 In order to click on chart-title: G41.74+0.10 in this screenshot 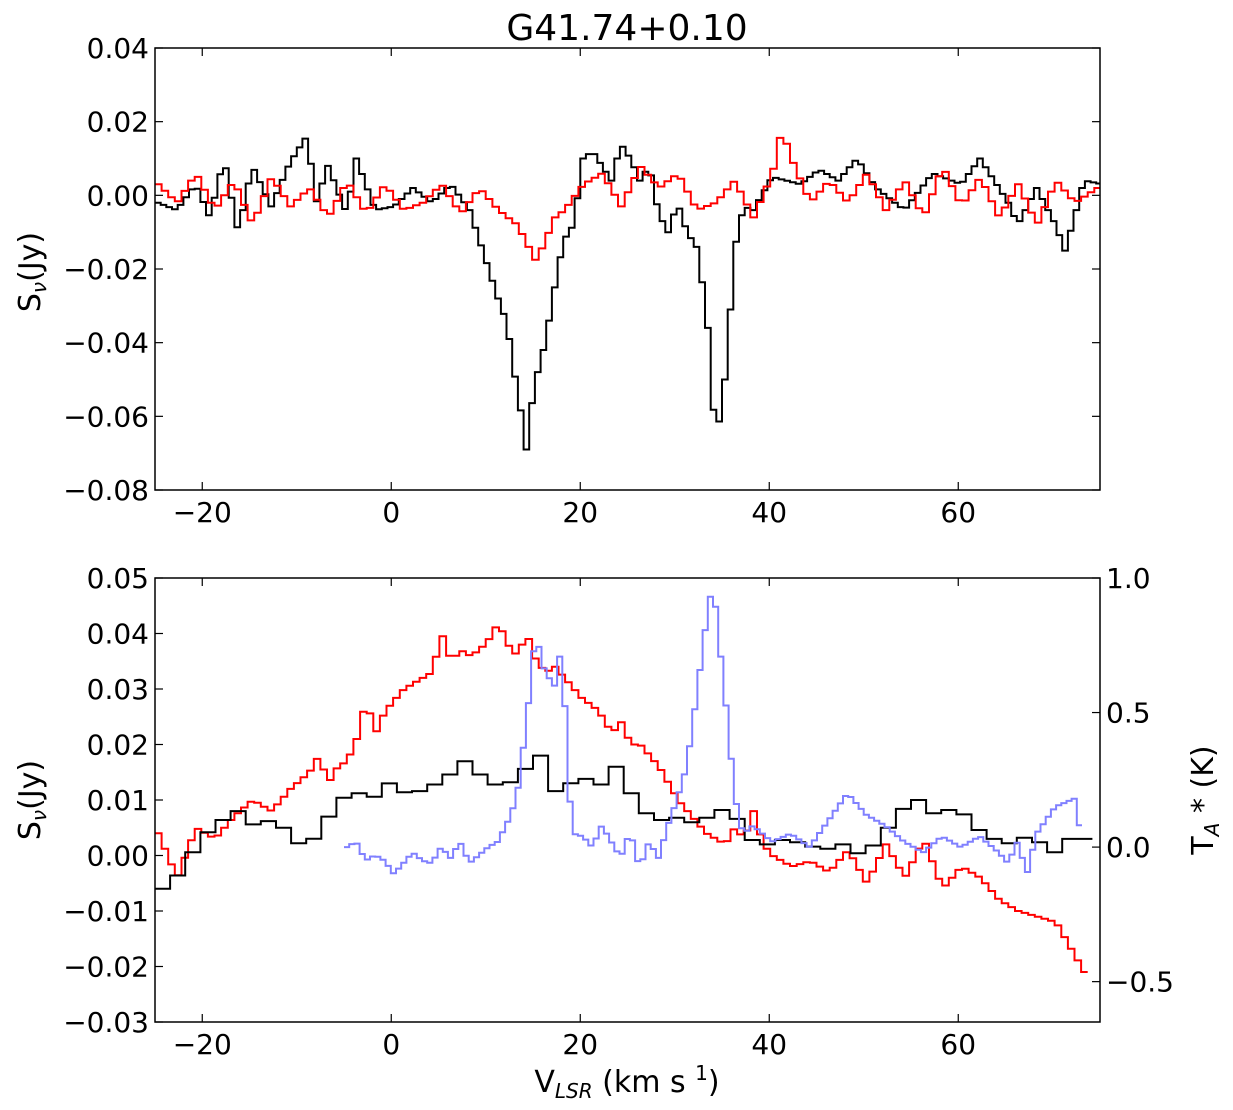, I will do `click(626, 28)`.